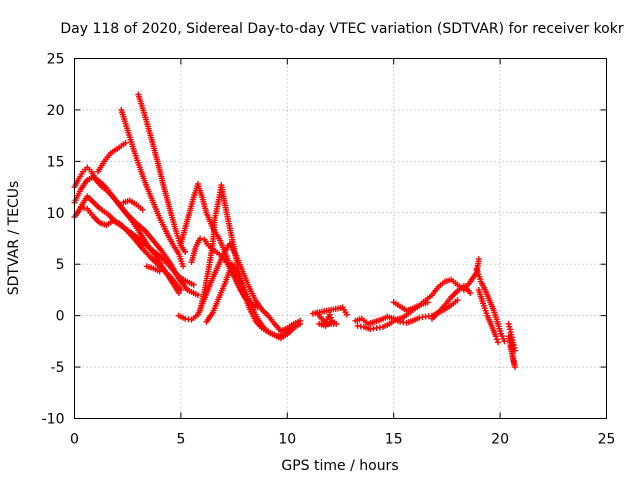 The height and width of the screenshot is (480, 640). I want to click on y-tick-label: 10, so click(56, 214).